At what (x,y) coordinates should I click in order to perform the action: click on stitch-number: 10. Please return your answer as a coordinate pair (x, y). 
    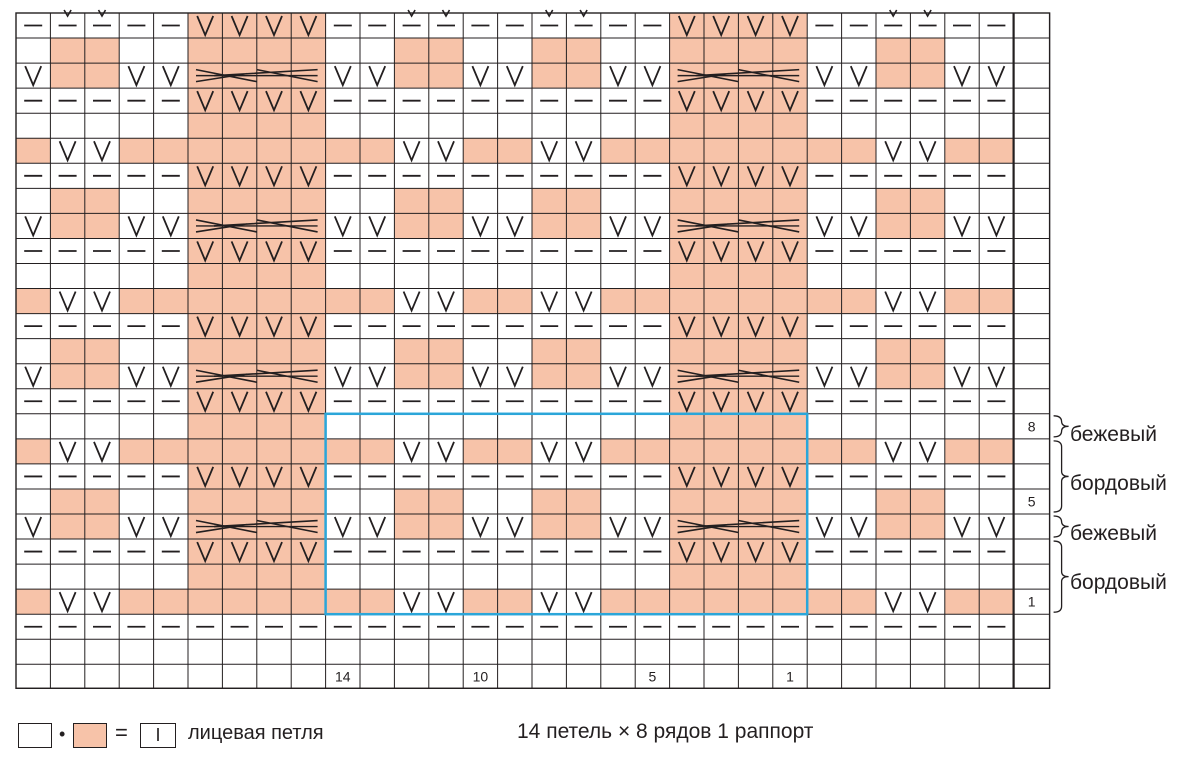
    Looking at the image, I should click on (481, 676).